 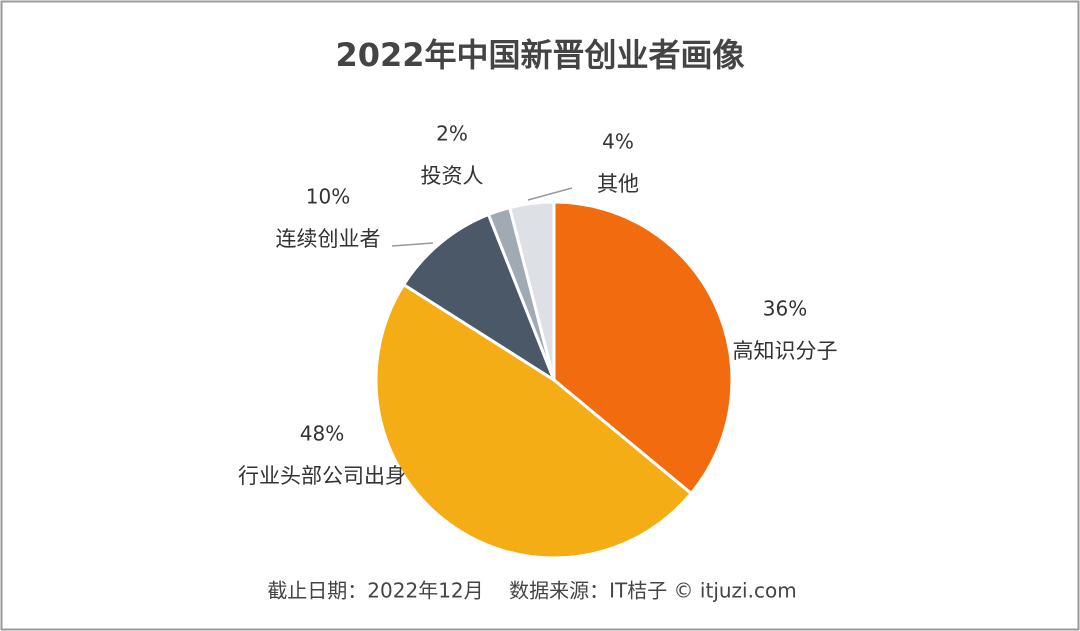 What do you see at coordinates (322, 434) in the screenshot?
I see `value-label: 48%` at bounding box center [322, 434].